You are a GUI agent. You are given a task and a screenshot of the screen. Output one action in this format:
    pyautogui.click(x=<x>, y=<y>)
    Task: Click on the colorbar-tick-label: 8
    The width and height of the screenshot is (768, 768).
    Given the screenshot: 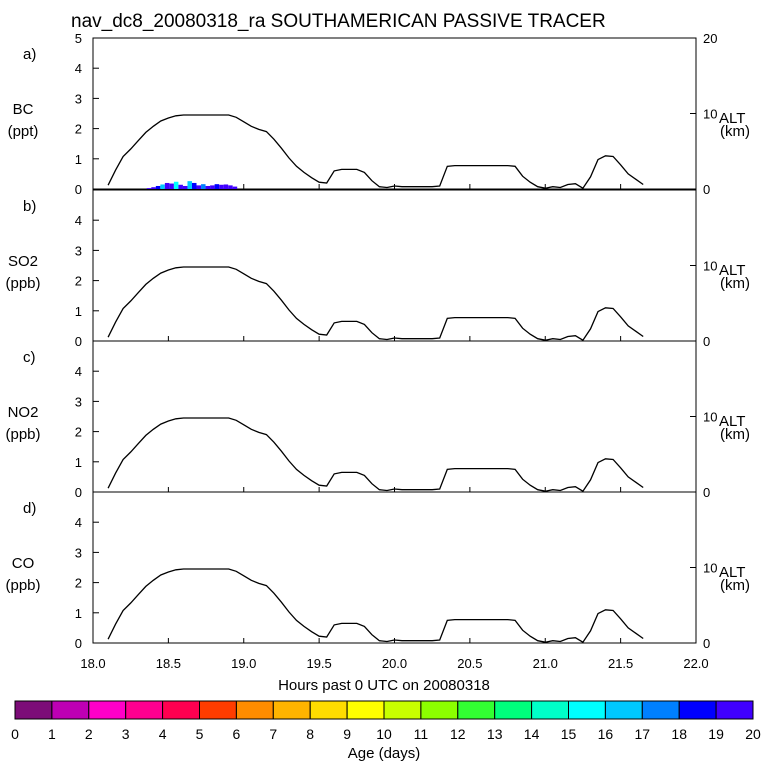 What is the action you would take?
    pyautogui.click(x=310, y=734)
    